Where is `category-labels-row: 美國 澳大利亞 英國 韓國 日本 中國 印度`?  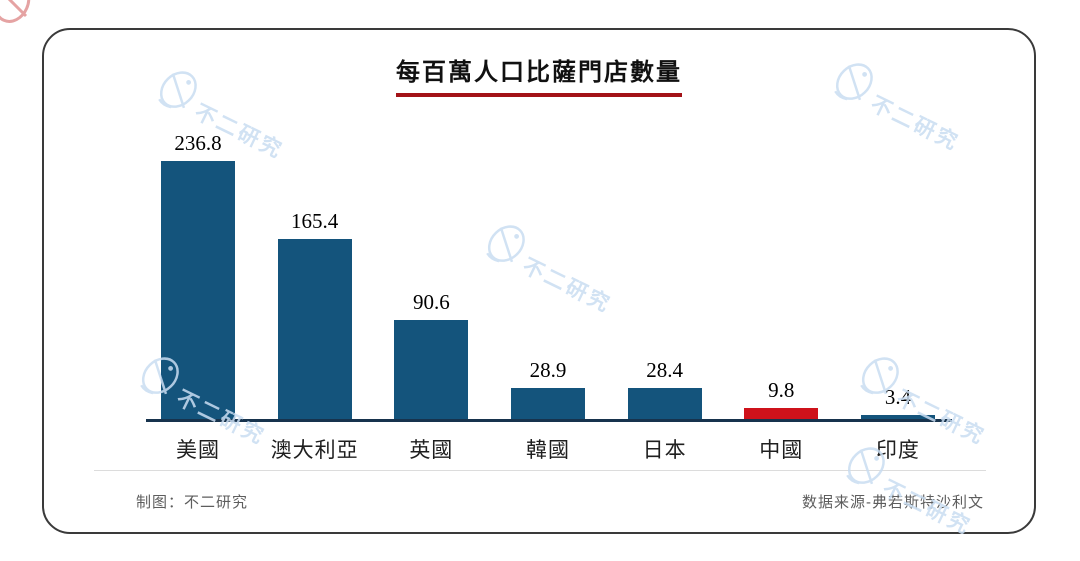
category-labels-row: 美國 澳大利亞 英國 韓國 日本 中國 印度 is located at coordinates (548, 449).